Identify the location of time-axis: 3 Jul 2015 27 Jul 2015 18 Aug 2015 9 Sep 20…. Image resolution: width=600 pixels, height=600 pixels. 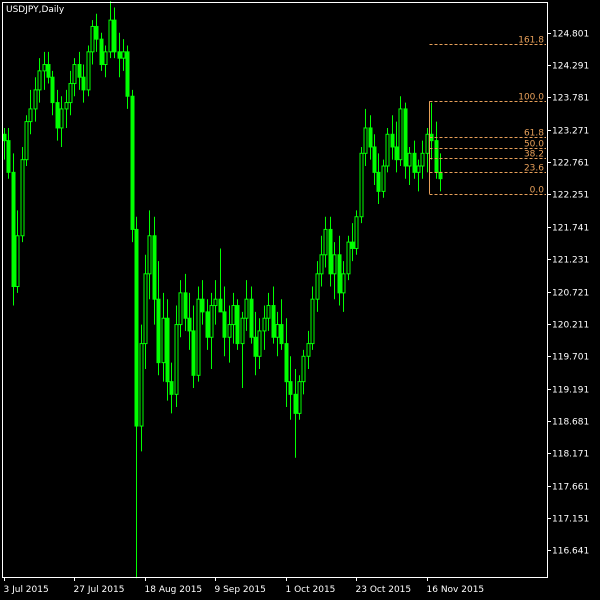
(244, 586).